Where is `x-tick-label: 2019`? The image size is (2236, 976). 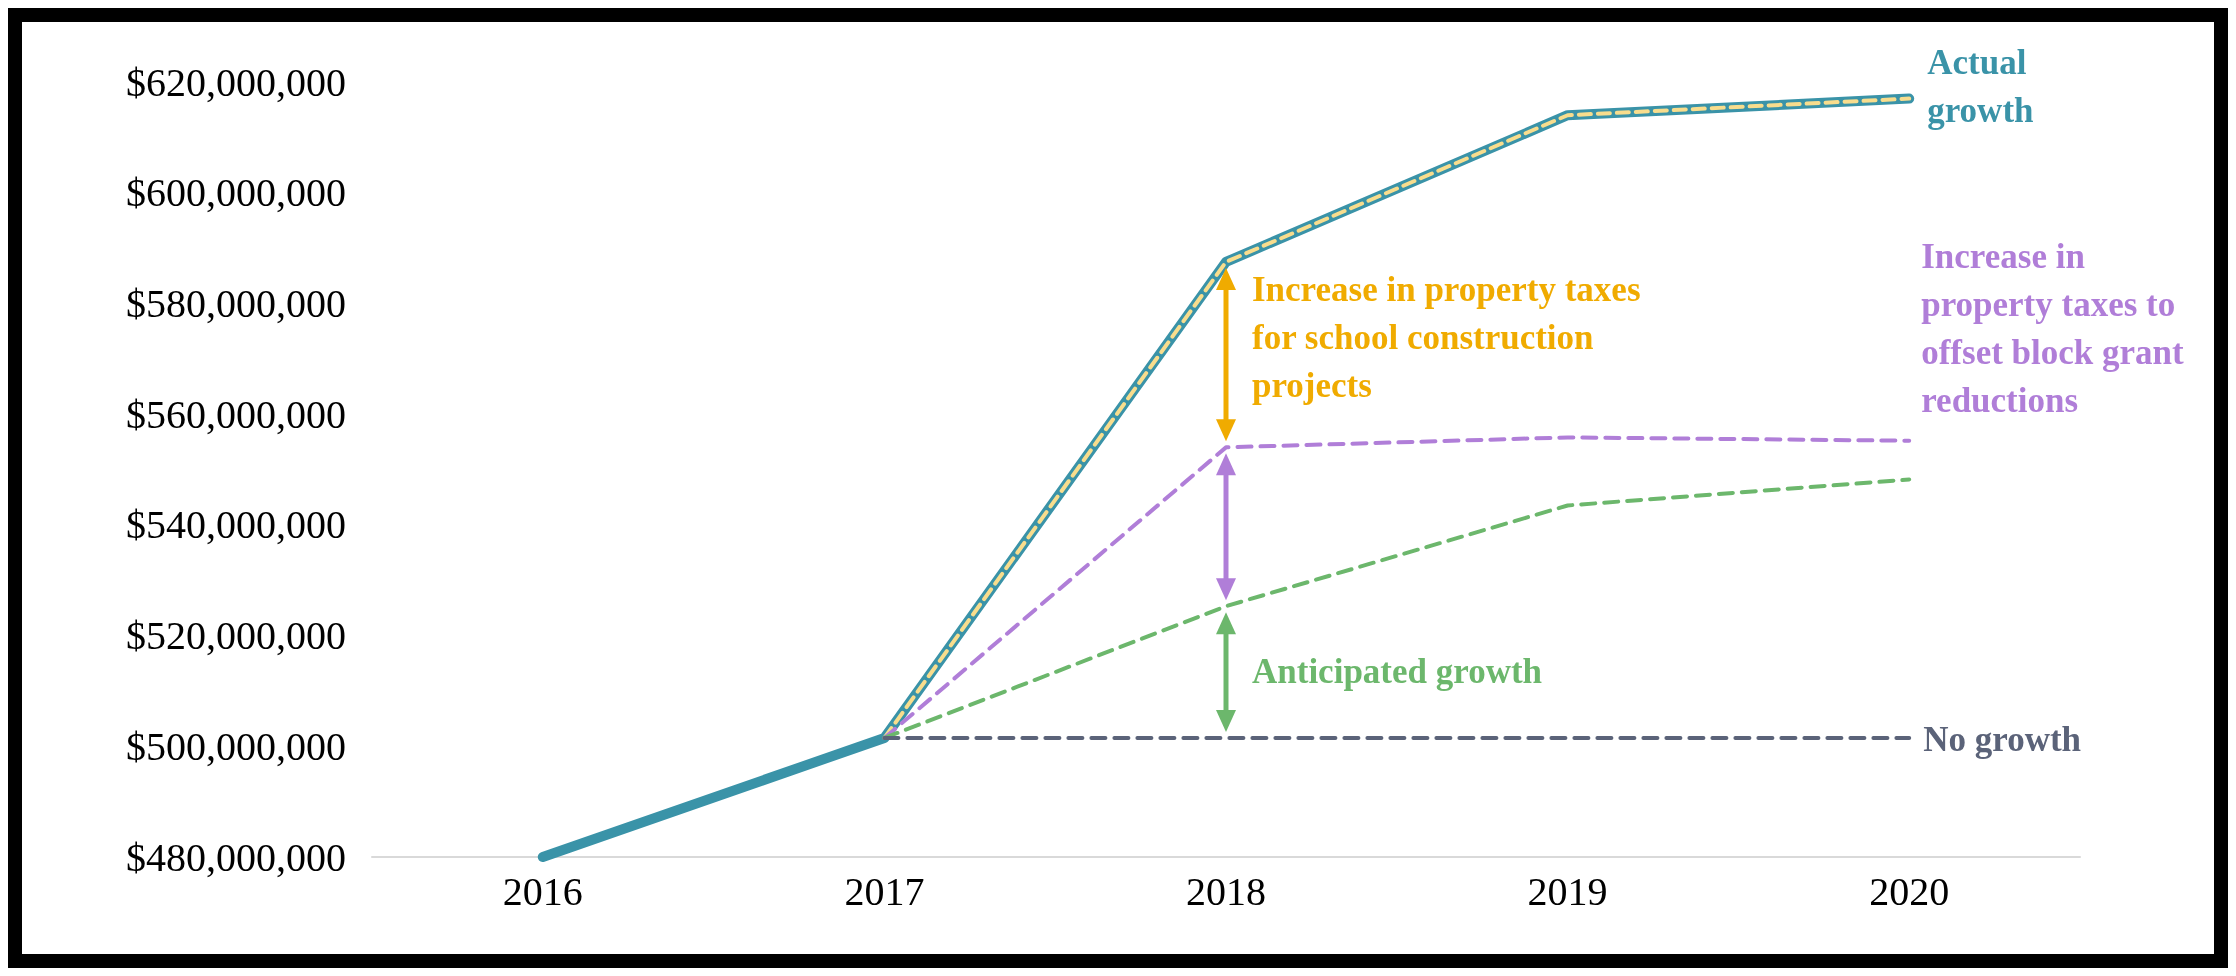 x-tick-label: 2019 is located at coordinates (1567, 891).